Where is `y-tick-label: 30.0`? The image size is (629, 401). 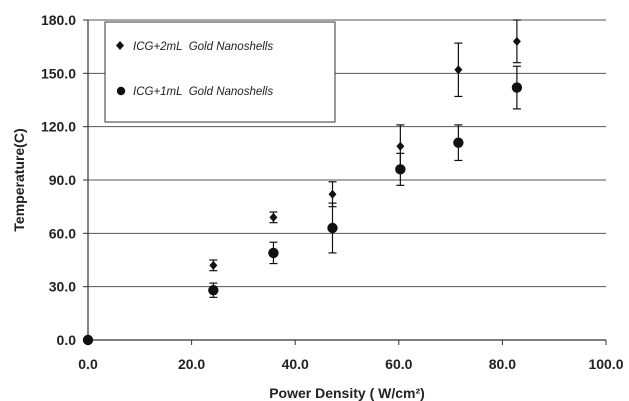 y-tick-label: 30.0 is located at coordinates (62, 287).